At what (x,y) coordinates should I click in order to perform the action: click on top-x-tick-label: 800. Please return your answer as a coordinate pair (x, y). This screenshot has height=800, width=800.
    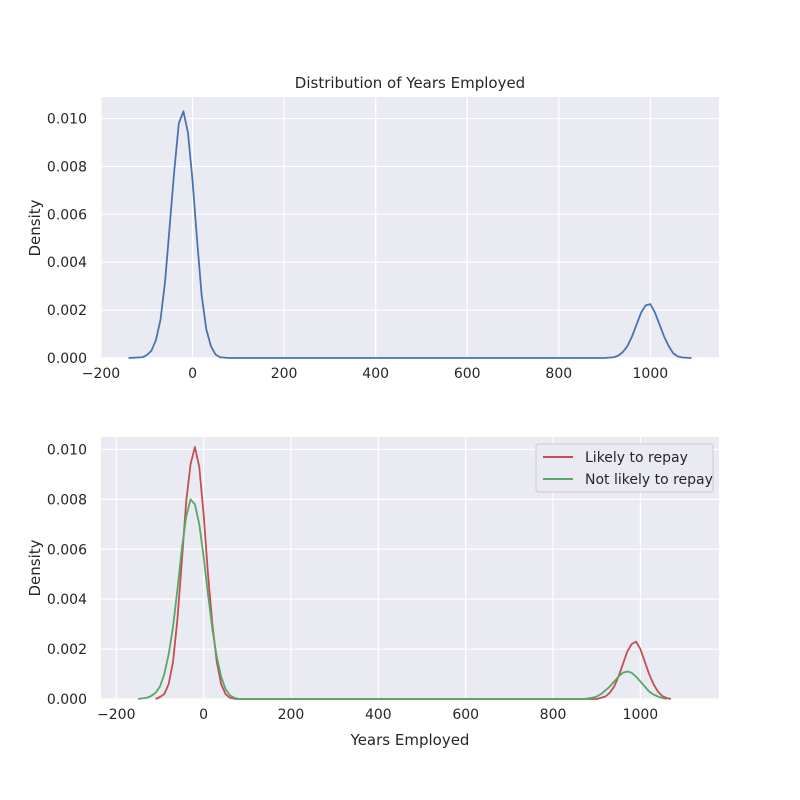
    Looking at the image, I should click on (558, 374).